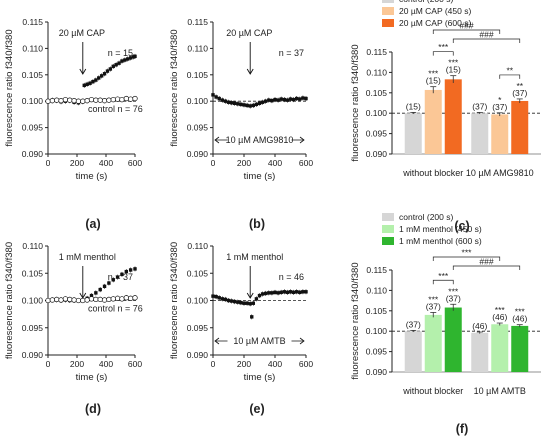 Image resolution: width=550 pixels, height=444 pixels. I want to click on bracket-label: **, so click(509, 70).